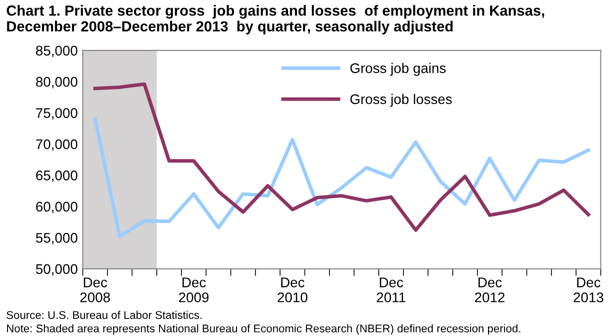 This screenshot has width=613, height=336. I want to click on y-tick-label: 50,000, so click(57, 270).